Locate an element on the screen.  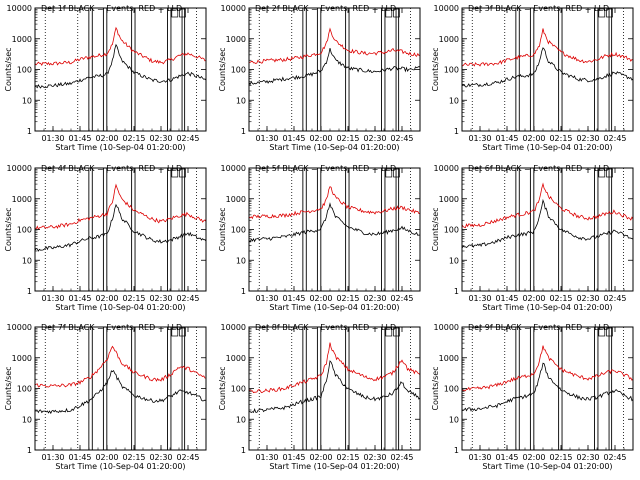
panel-title: Det 2f BLACK = Events, RED = LLD is located at coordinates (325, 8).